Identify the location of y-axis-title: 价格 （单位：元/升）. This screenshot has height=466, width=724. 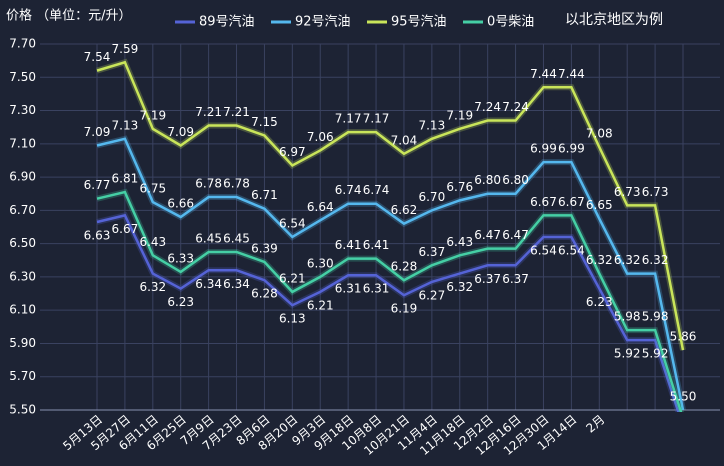
(69, 16).